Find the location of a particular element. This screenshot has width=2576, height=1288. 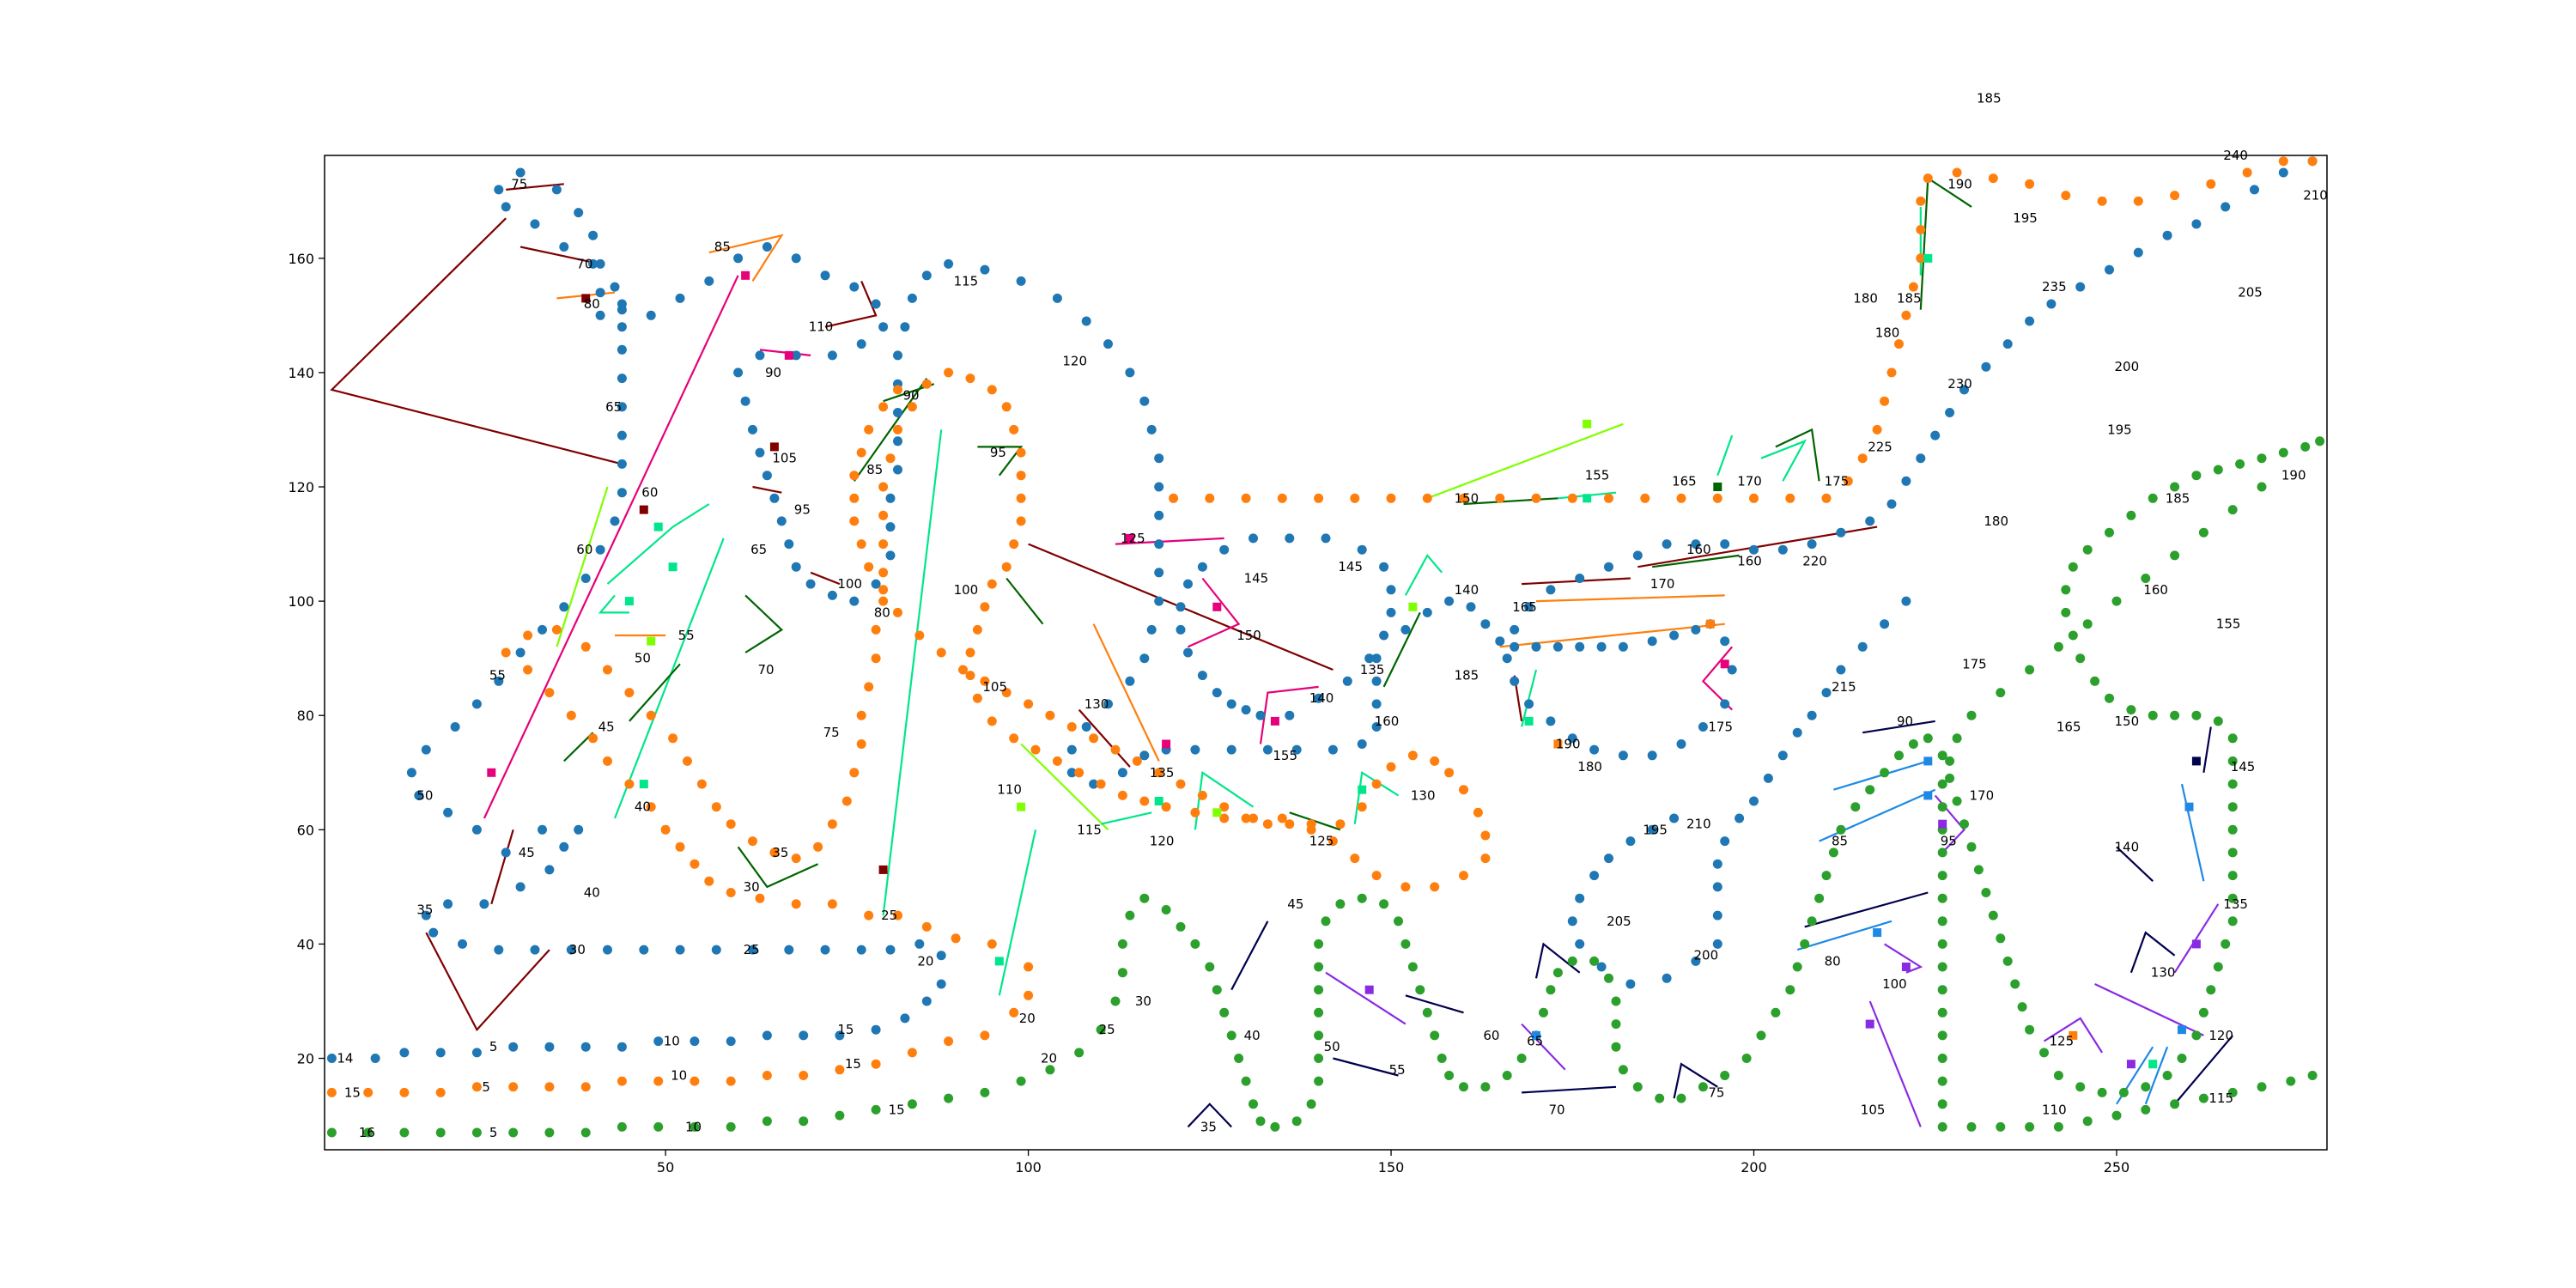

y-tick-label: 80 is located at coordinates (305, 716).